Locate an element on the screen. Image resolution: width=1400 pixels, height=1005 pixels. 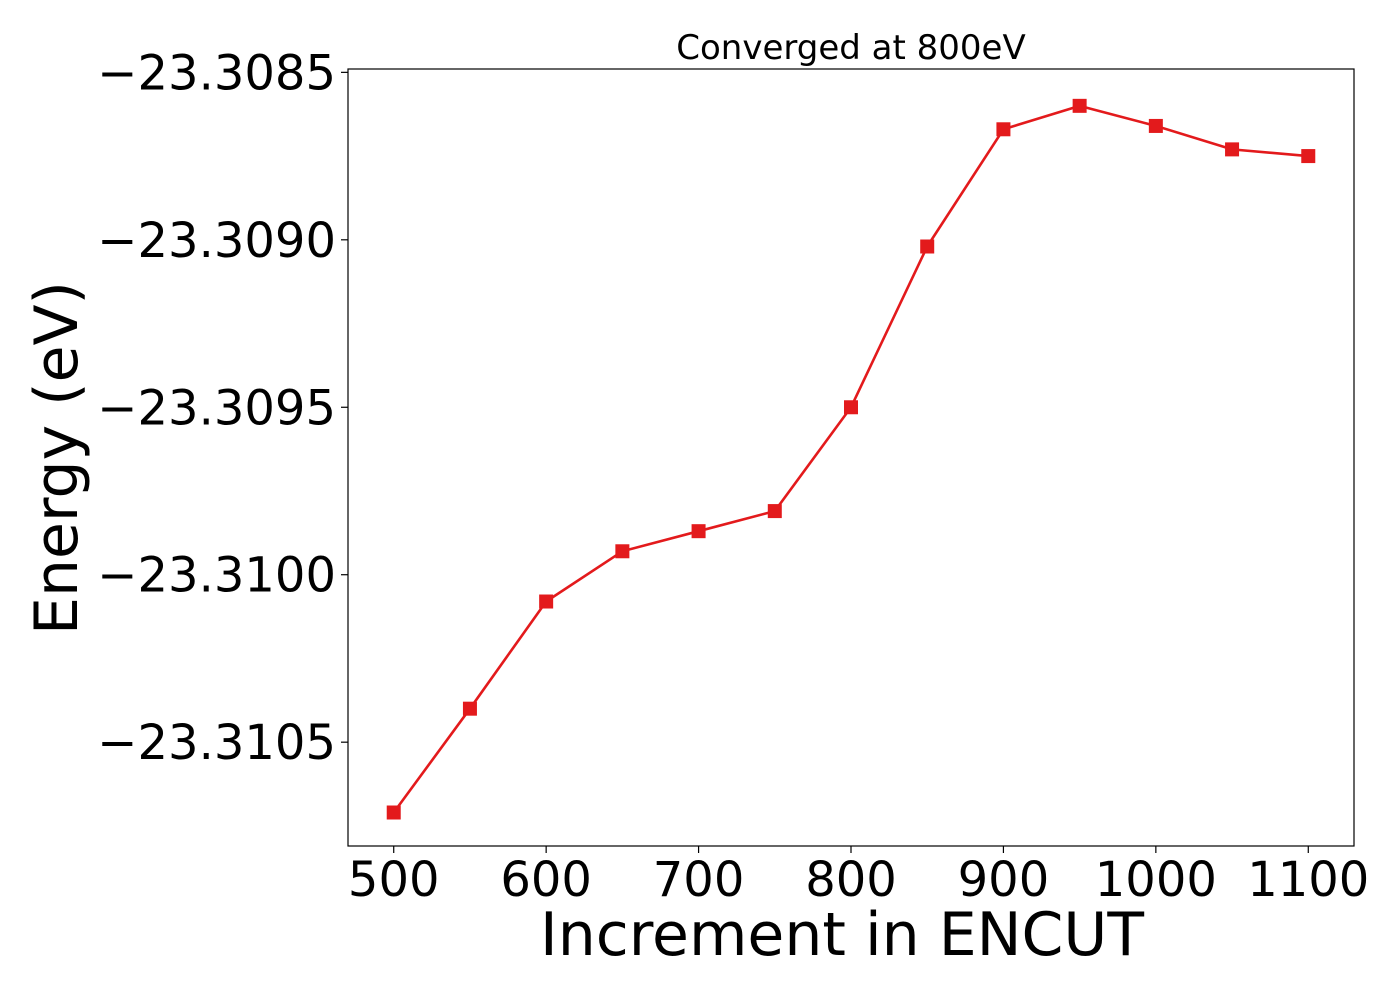
x-tick-label: 500 is located at coordinates (394, 880).